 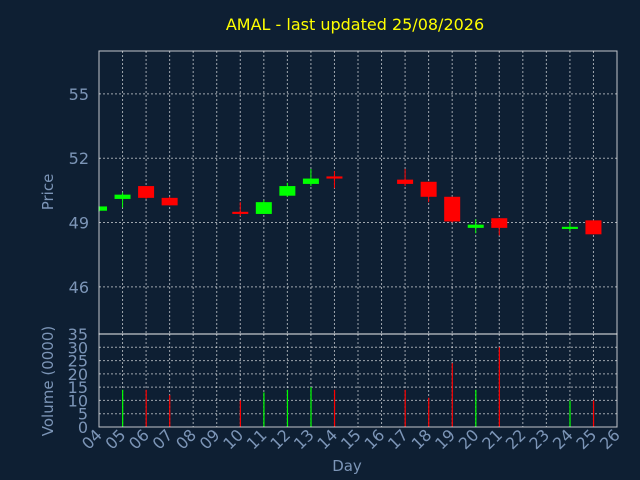 What do you see at coordinates (79, 287) in the screenshot?
I see `price-tick-label: 46` at bounding box center [79, 287].